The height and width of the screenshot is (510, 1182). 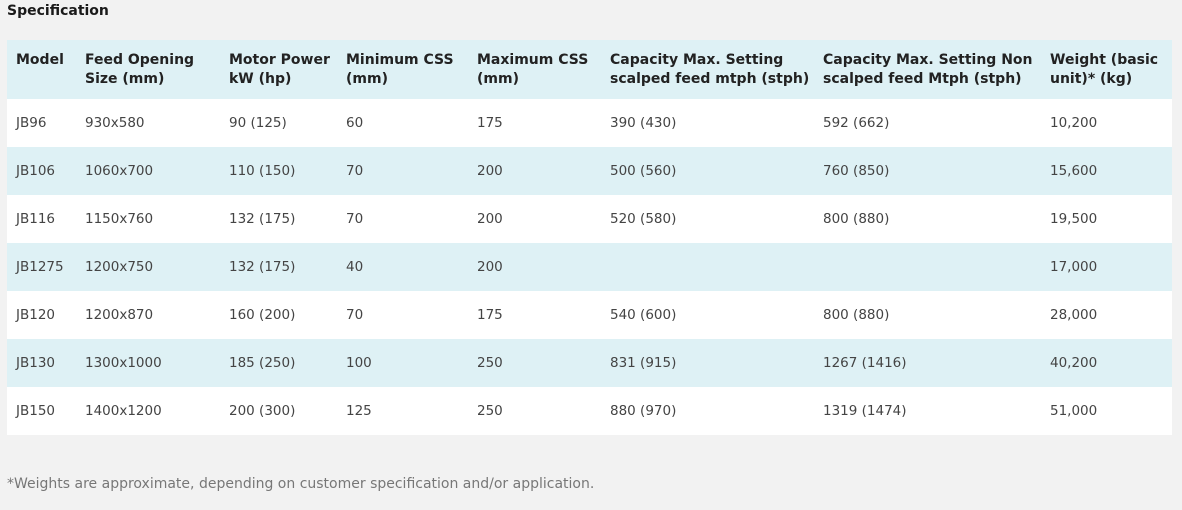 What do you see at coordinates (1106, 171) in the screenshot?
I see `cell-weight: 15,600` at bounding box center [1106, 171].